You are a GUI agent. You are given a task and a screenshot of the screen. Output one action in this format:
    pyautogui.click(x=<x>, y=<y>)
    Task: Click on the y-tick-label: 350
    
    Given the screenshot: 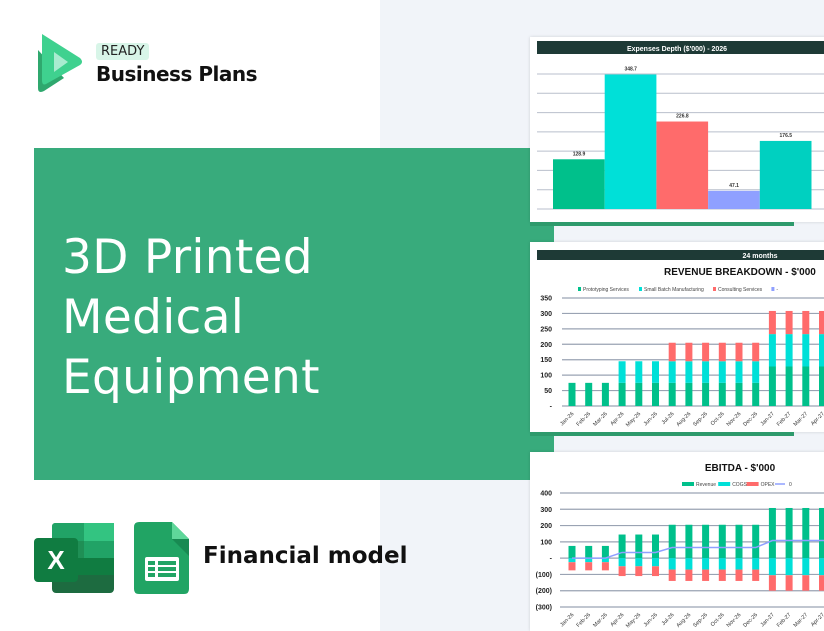 What is the action you would take?
    pyautogui.click(x=546, y=299)
    